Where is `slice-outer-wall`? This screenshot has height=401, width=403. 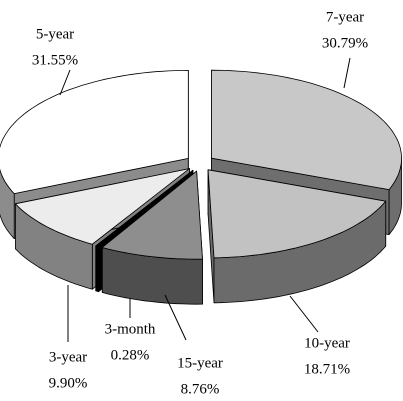 slice-outer-wall is located at coordinates (97, 269).